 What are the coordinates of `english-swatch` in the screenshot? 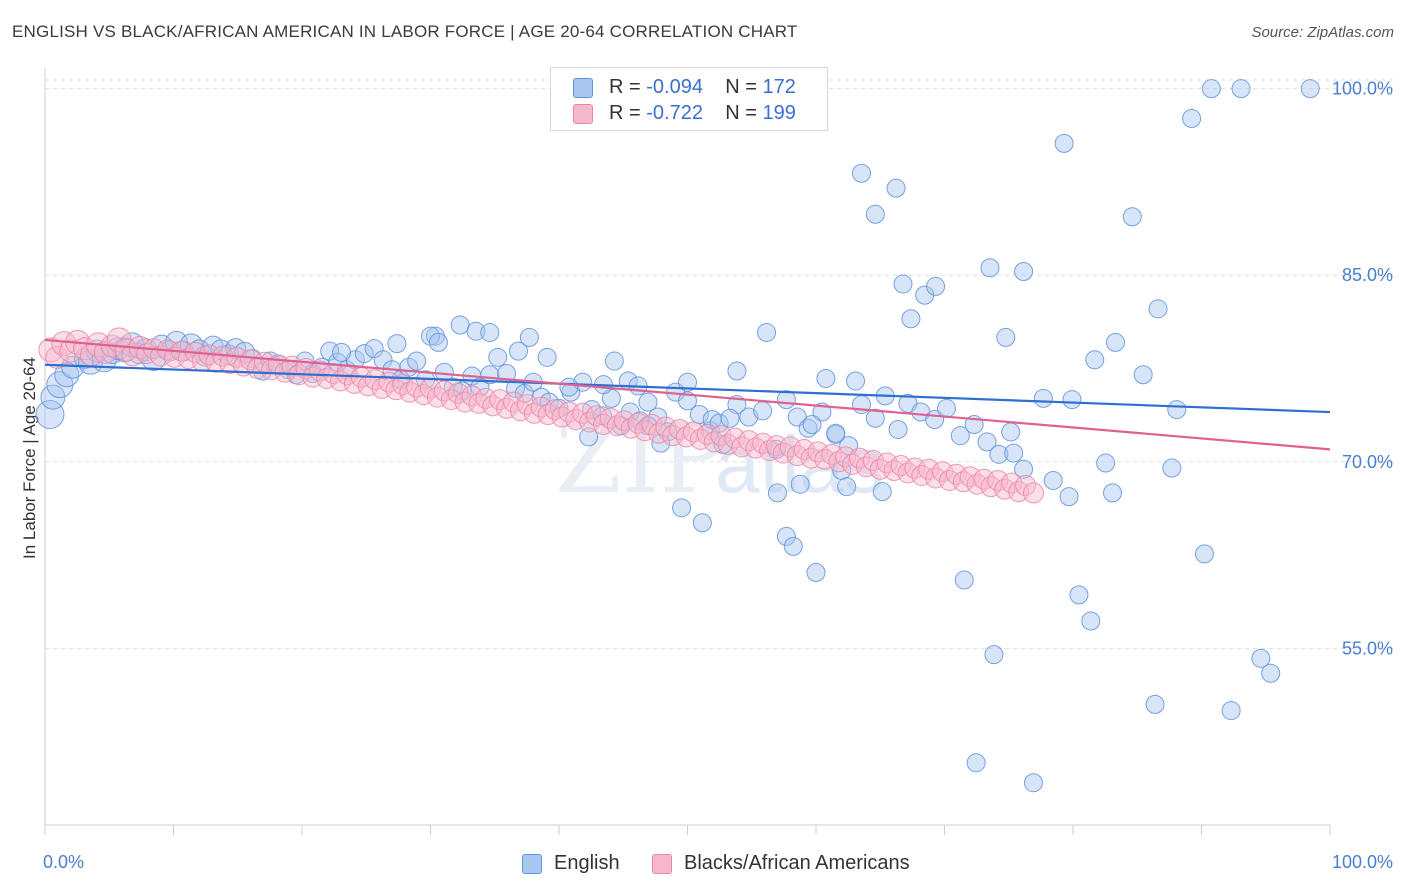 It's located at (583, 88).